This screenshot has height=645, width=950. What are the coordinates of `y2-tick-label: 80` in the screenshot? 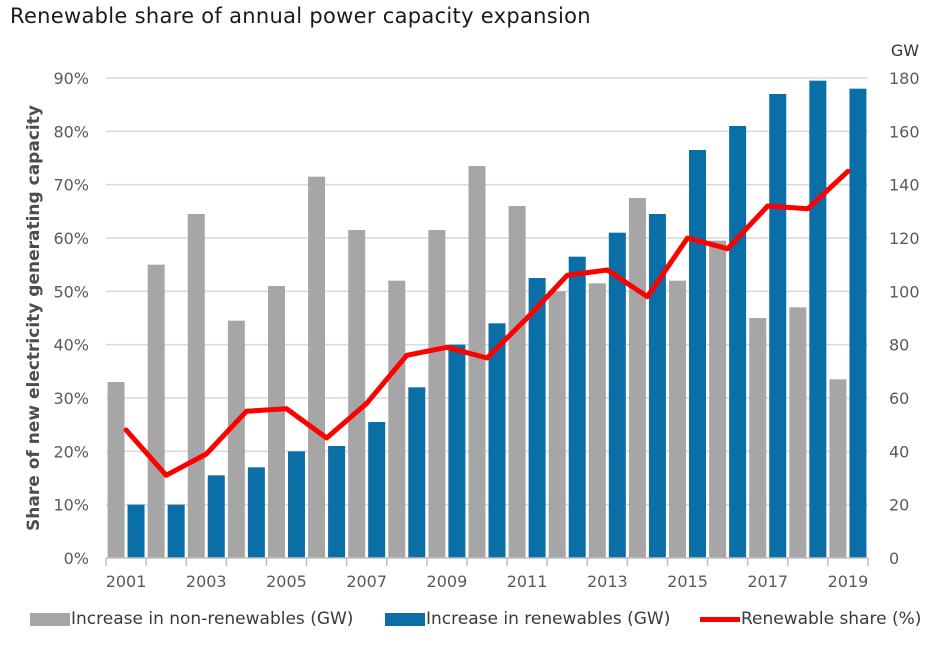 It's located at (899, 345).